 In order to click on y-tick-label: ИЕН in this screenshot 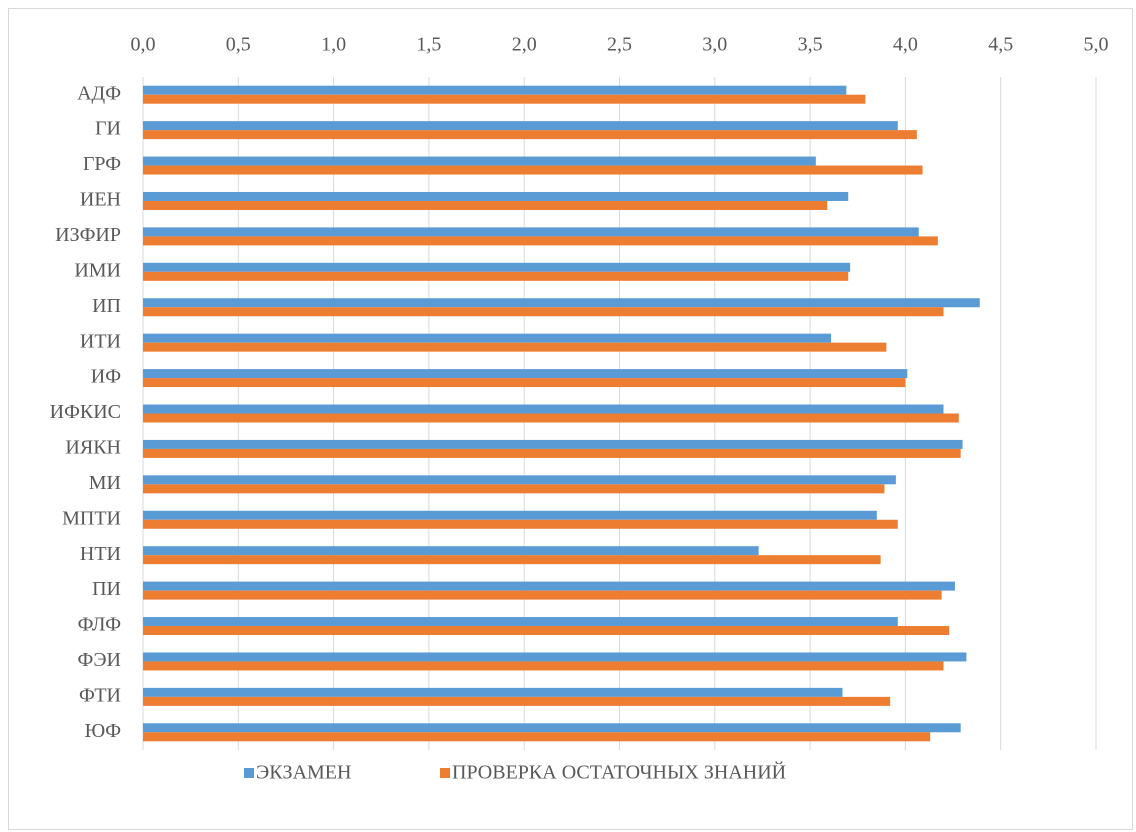, I will do `click(100, 200)`.